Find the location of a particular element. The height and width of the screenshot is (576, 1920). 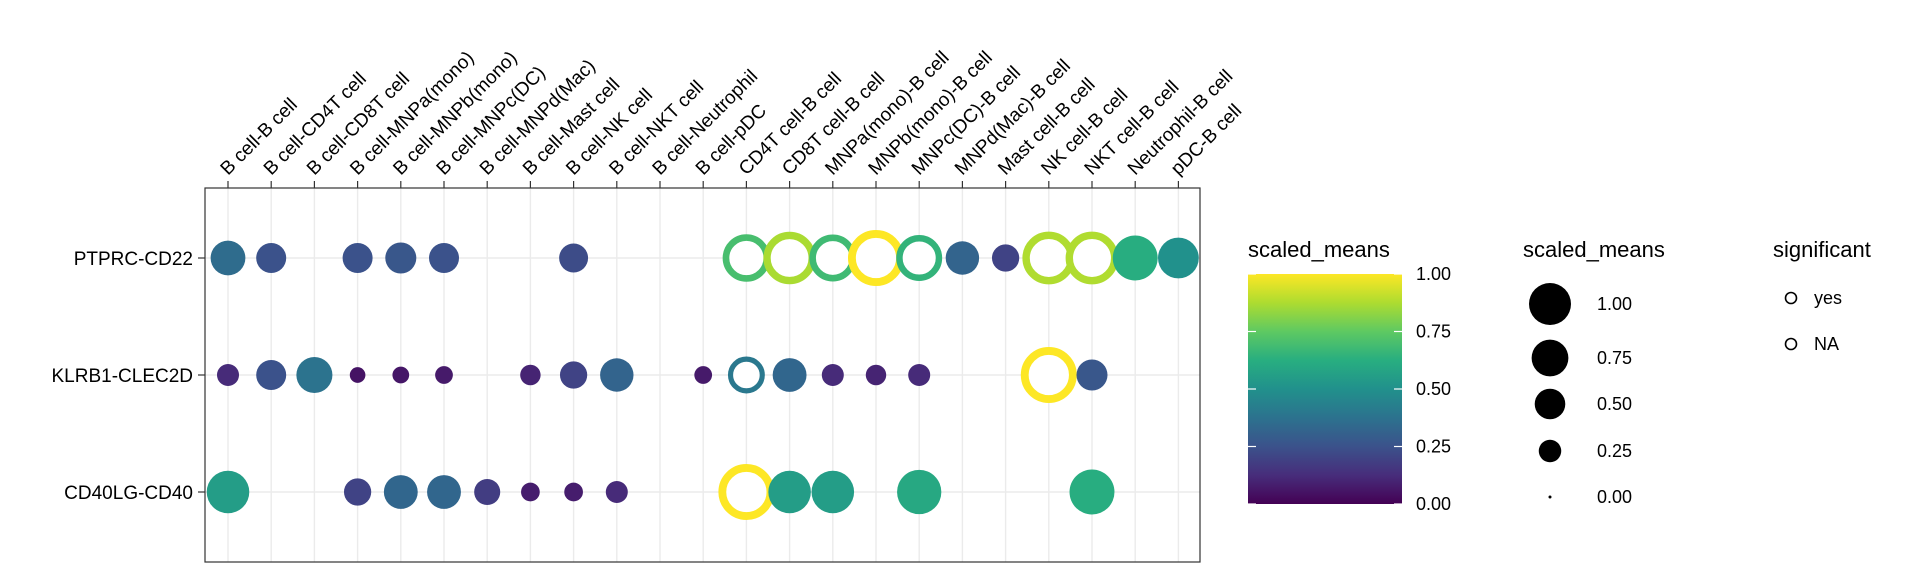

size-legend-label: 0.00 is located at coordinates (1614, 497).